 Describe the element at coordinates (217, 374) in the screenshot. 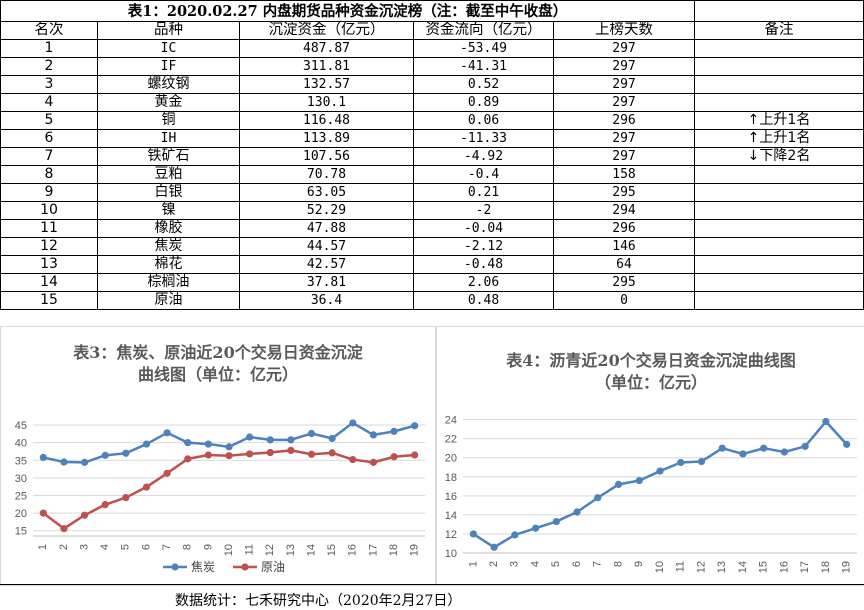

I see `chart3-title-line2: 曲线图（单位：亿元）` at that location.